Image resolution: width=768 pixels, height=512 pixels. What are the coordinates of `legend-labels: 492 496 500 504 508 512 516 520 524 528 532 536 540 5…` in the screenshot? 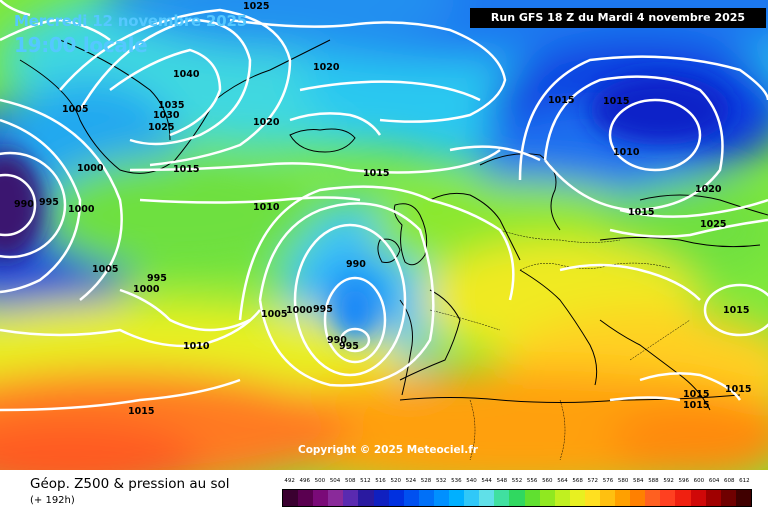 It's located at (517, 482).